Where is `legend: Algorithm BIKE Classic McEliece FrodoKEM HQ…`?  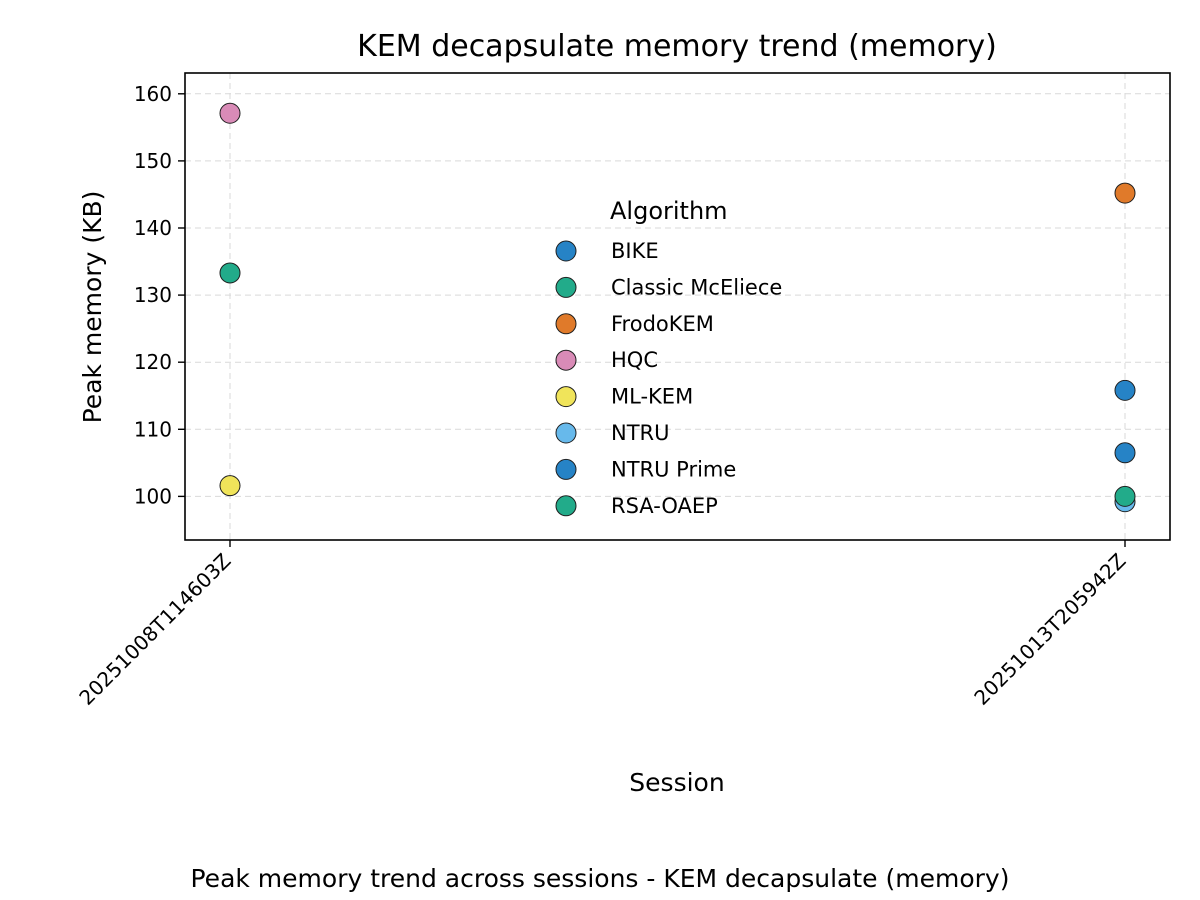
legend: Algorithm BIKE Classic McEliece FrodoKEM HQ… is located at coordinates (668, 357).